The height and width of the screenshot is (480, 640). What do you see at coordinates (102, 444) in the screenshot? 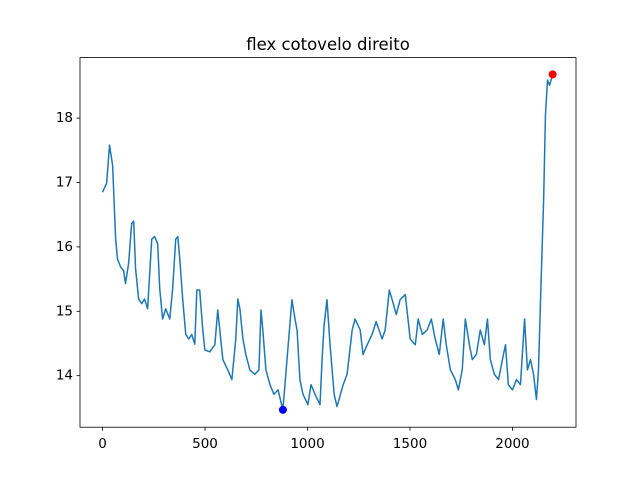
I see `x-tick-label: 0` at bounding box center [102, 444].